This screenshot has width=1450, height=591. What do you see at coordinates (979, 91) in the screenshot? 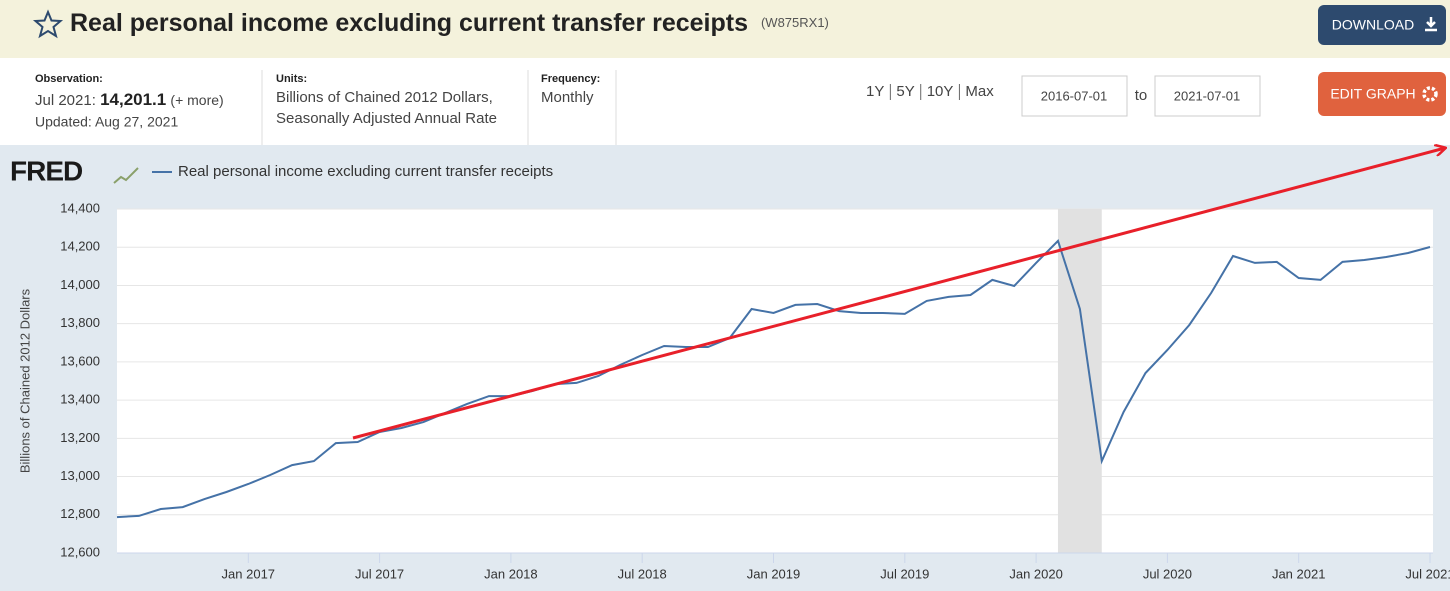
I see `range-button: Max` at bounding box center [979, 91].